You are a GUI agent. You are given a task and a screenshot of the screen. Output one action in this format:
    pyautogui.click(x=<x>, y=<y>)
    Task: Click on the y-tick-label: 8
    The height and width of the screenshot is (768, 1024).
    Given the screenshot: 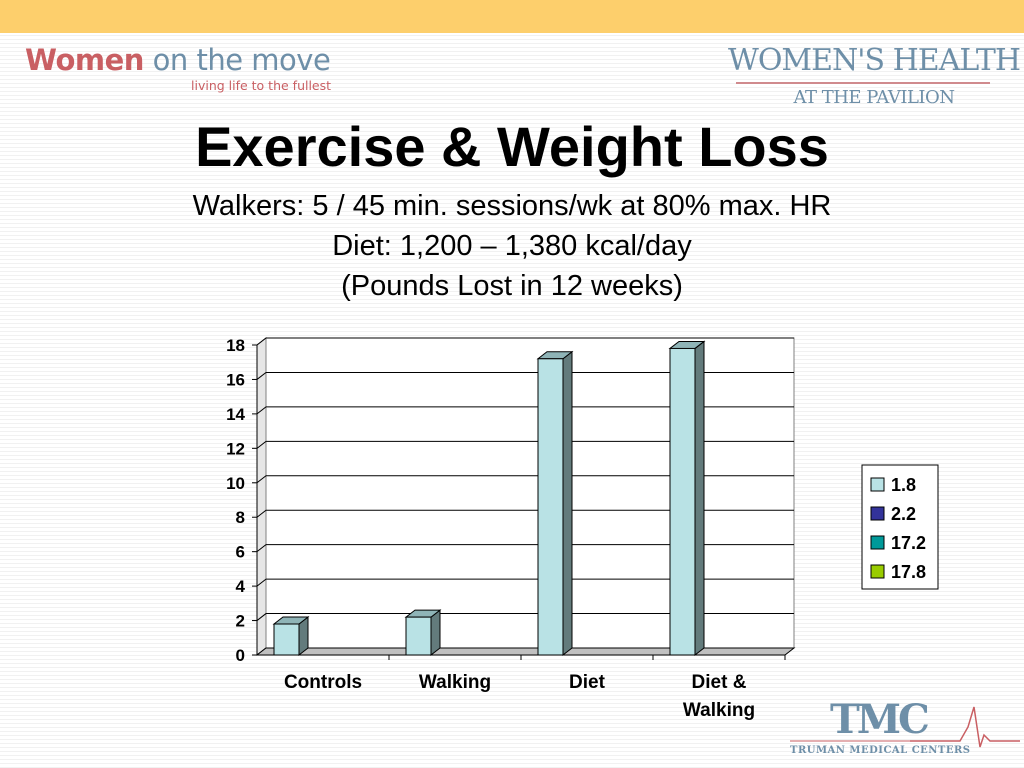 What is the action you would take?
    pyautogui.click(x=240, y=517)
    